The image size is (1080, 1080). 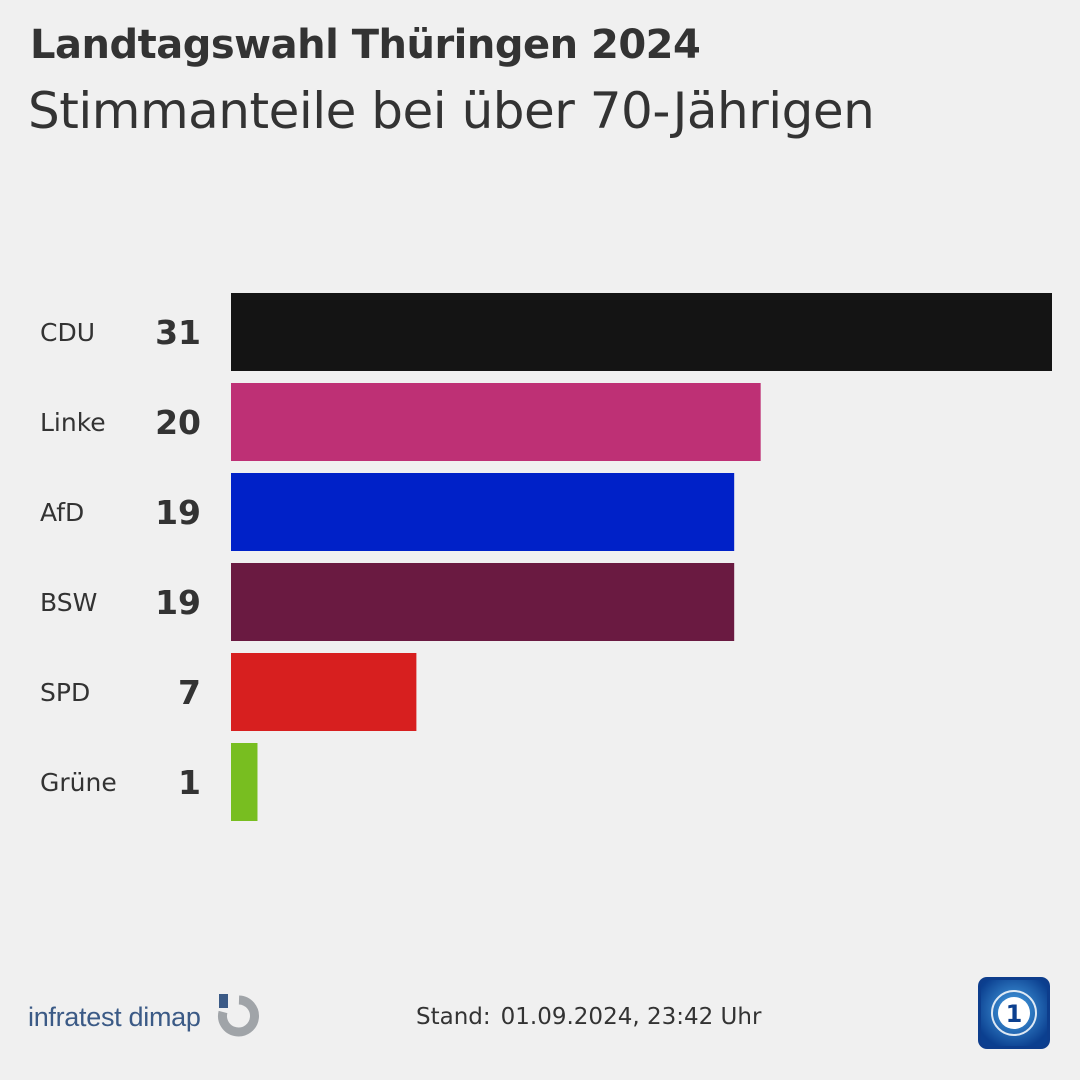 I want to click on category-label-gr-ne: Grüne, so click(x=78, y=782).